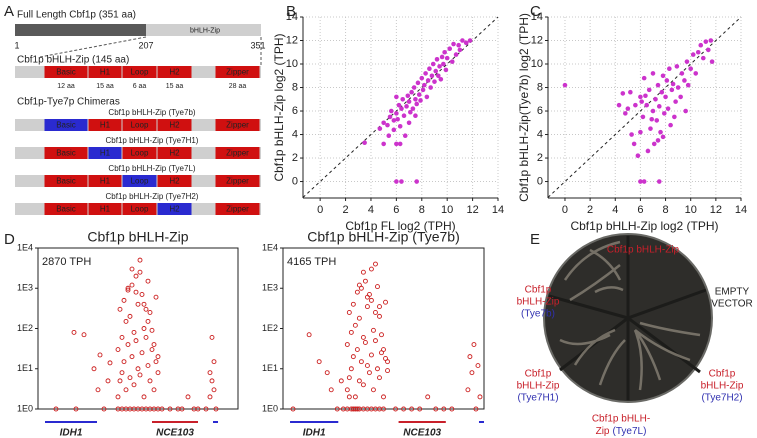  Describe the element at coordinates (540, 181) in the screenshot. I see `y-tick-label: 0` at that location.